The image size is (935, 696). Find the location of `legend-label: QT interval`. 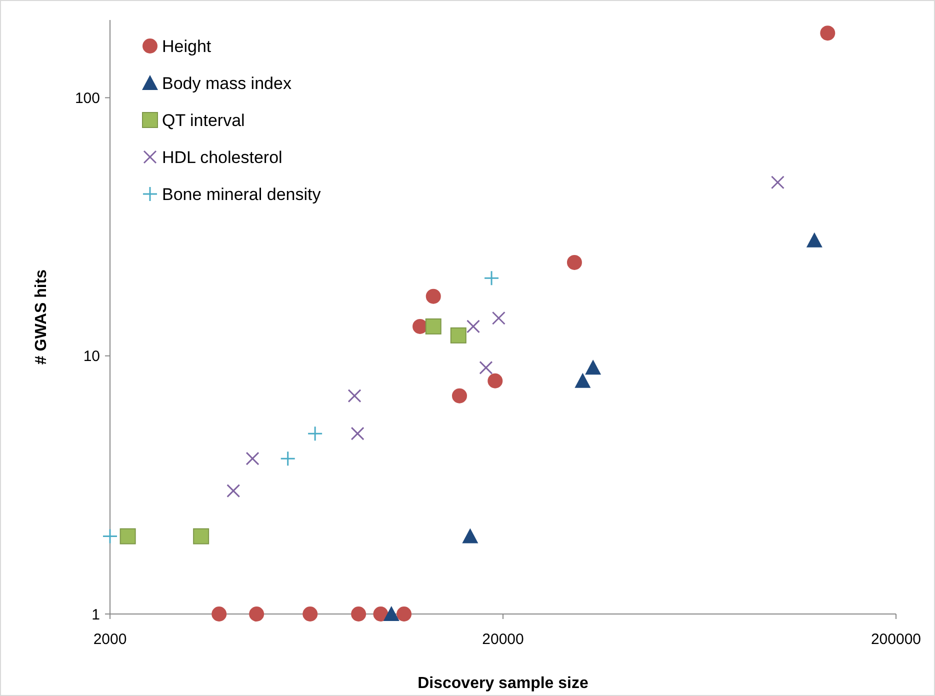

legend-label: QT interval is located at coordinates (203, 120).